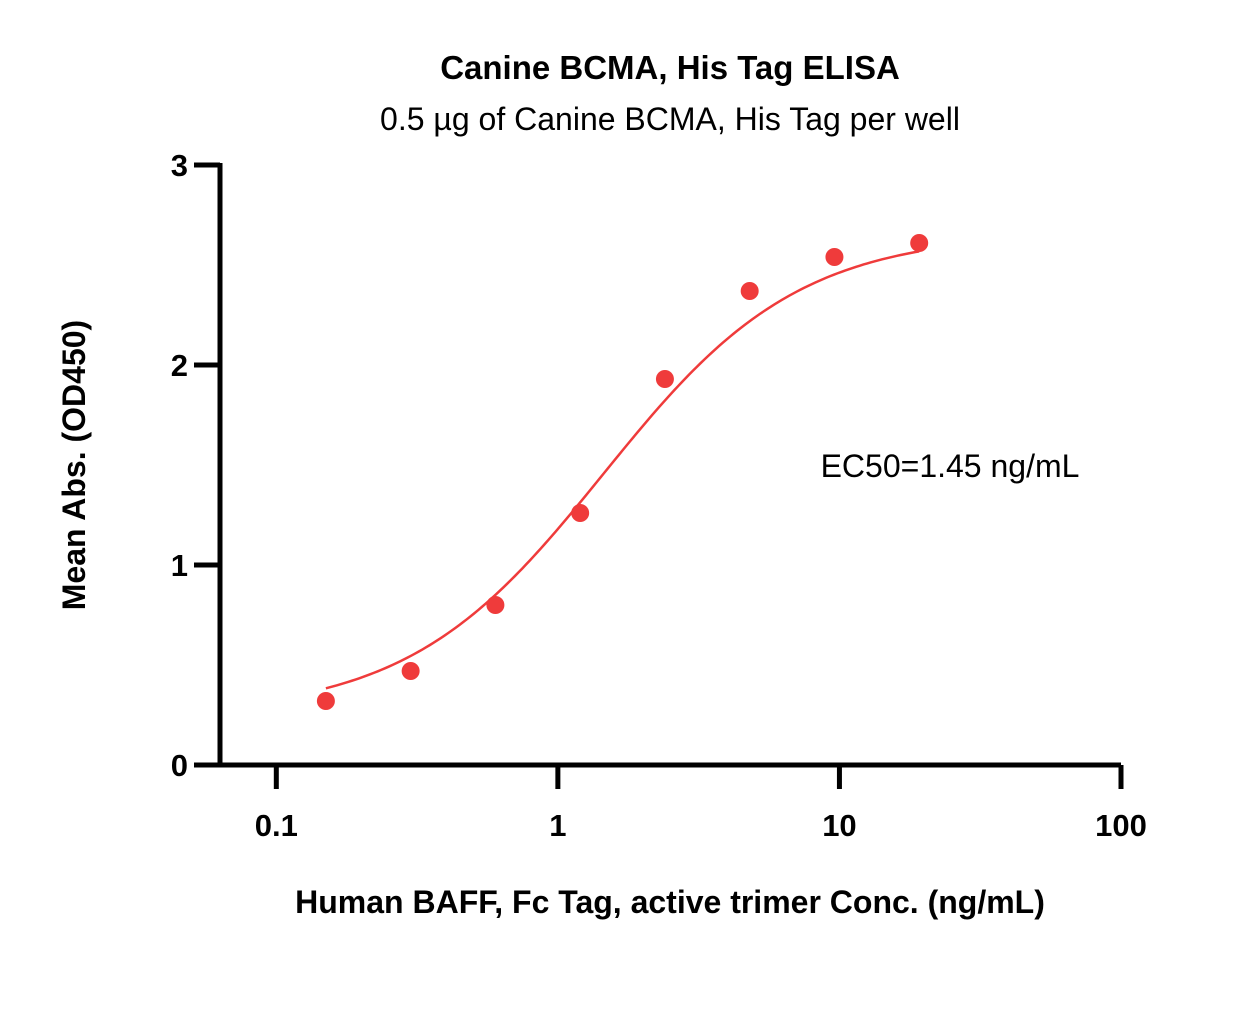 Image resolution: width=1245 pixels, height=1020 pixels. Describe the element at coordinates (682, 802) in the screenshot. I see `x-axis: 0.1 1 10 100` at that location.